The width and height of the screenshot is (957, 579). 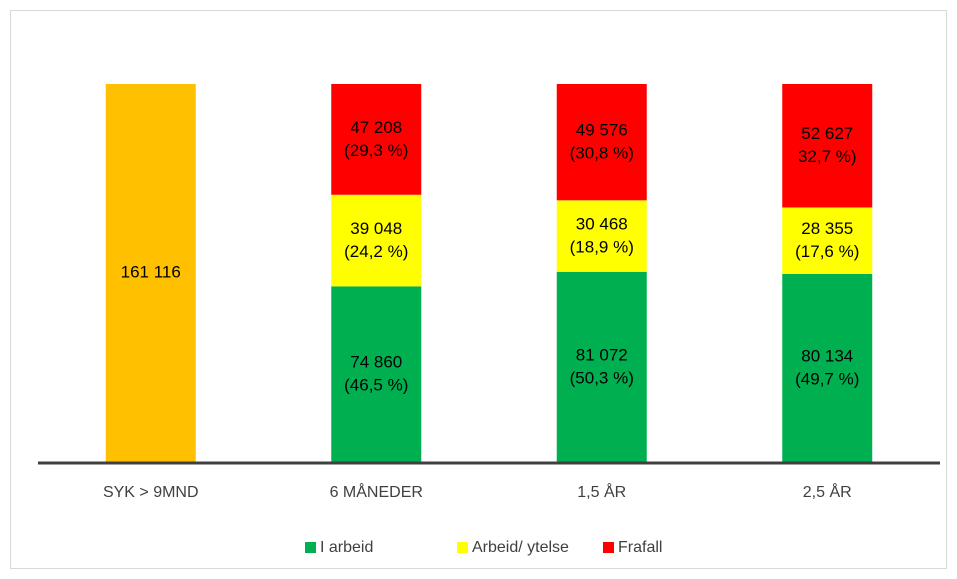 What do you see at coordinates (376, 362) in the screenshot?
I see `data-label: 74 860` at bounding box center [376, 362].